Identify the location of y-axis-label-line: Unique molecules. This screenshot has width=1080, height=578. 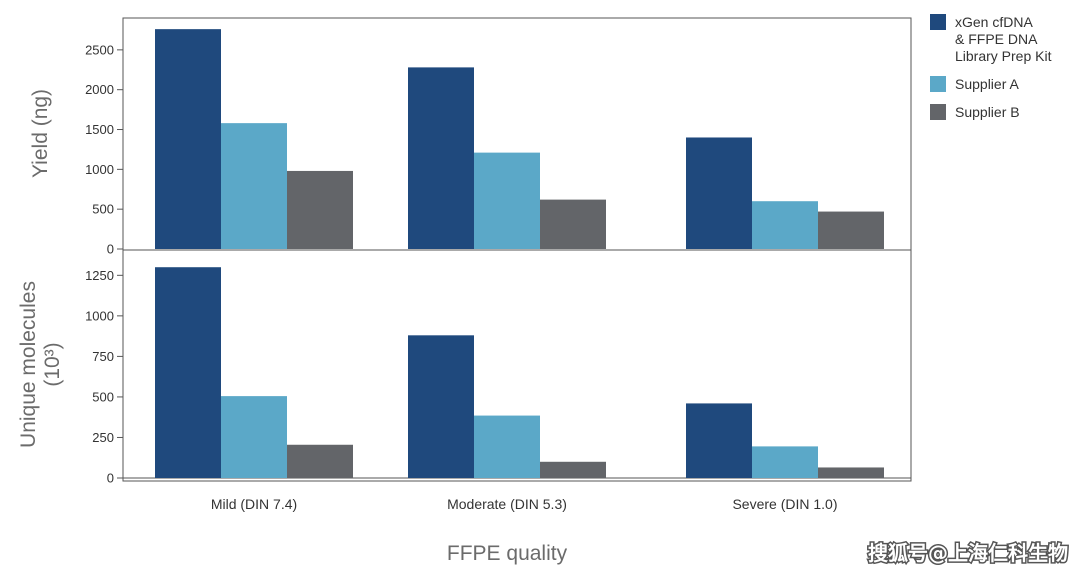
(28, 364).